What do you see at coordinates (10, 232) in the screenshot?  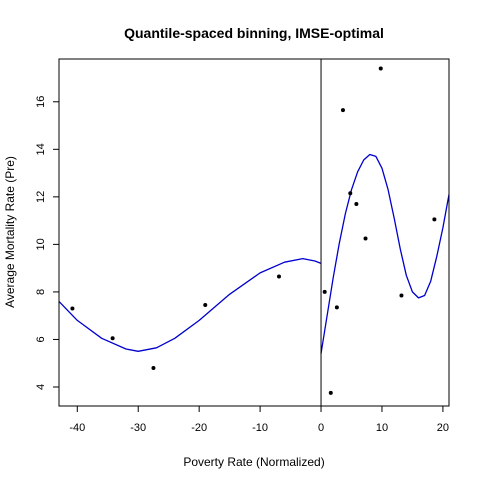 I see `y-axis-label: Average Mortality Rate (Pre)` at bounding box center [10, 232].